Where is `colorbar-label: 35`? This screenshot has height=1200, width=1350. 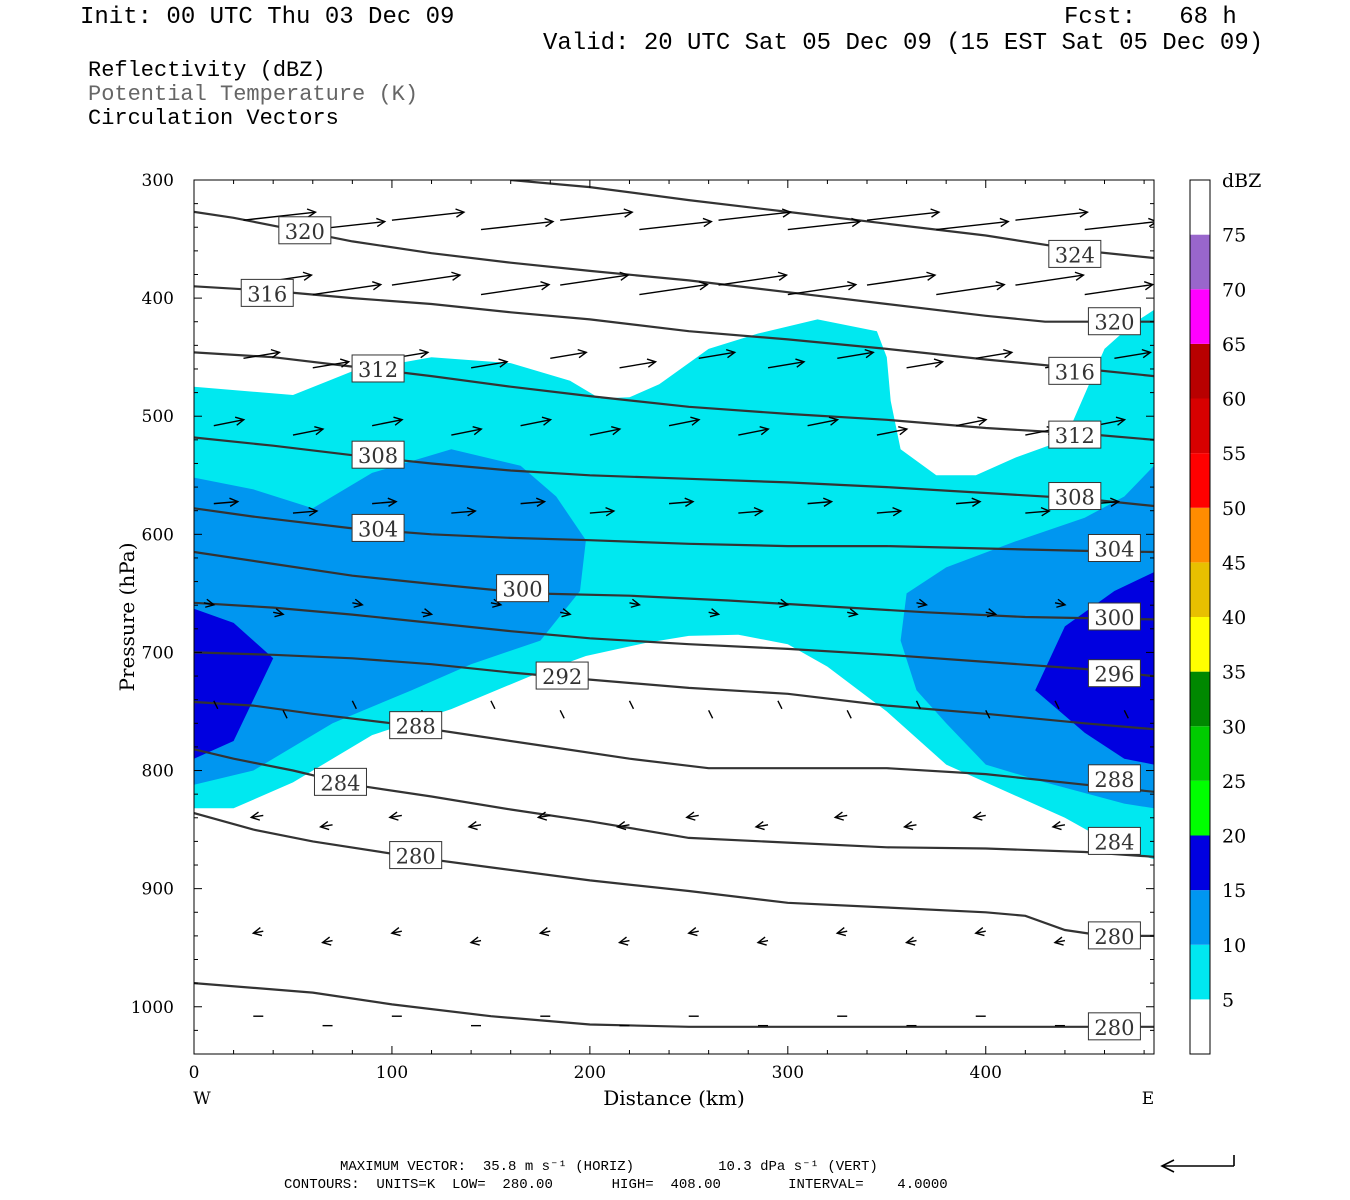 colorbar-label: 35 is located at coordinates (1234, 673).